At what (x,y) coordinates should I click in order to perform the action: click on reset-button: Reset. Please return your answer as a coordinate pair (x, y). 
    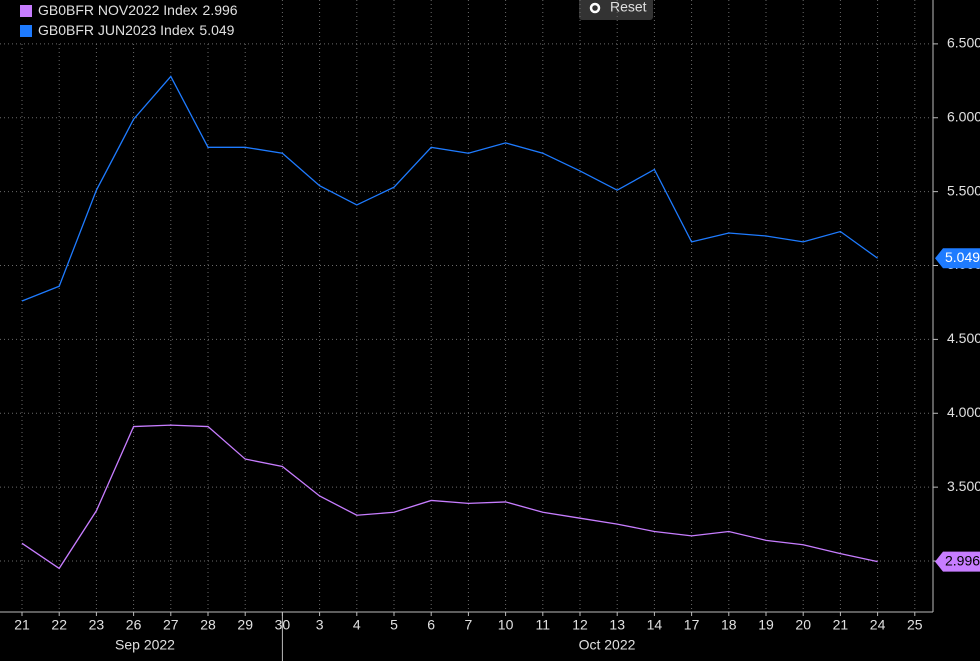
    Looking at the image, I should click on (616, 10).